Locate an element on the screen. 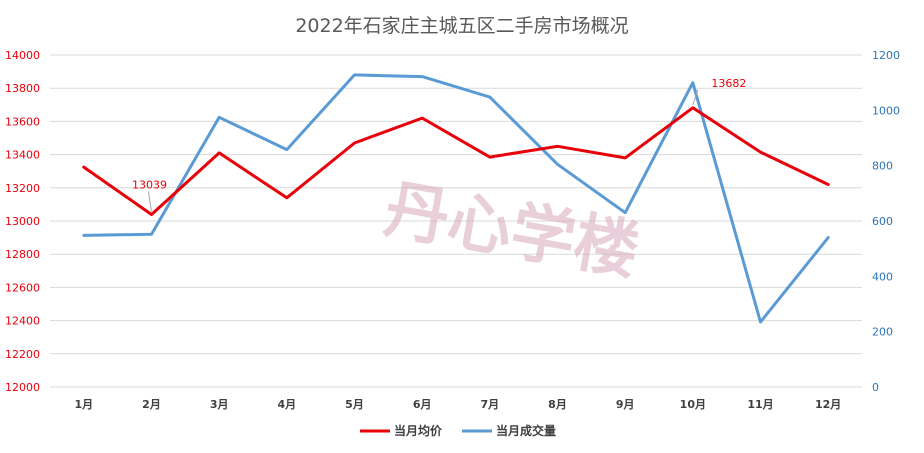 The width and height of the screenshot is (924, 453). left-axis-tick-label: 13800 is located at coordinates (22, 88).